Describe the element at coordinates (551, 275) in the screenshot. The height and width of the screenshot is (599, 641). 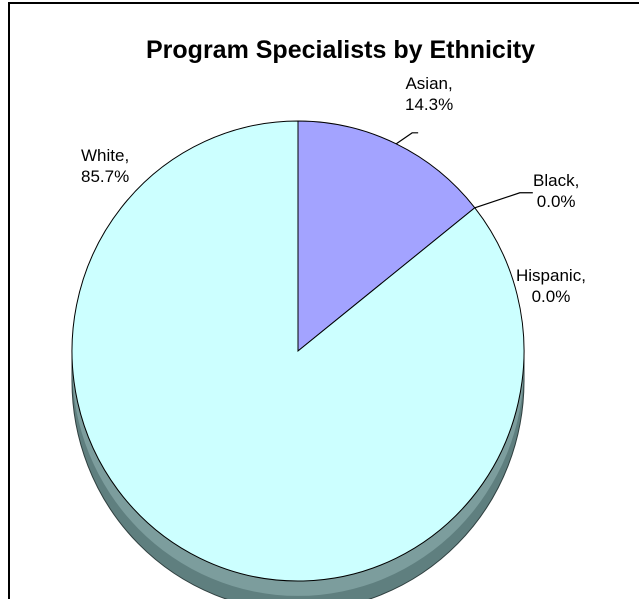
I see `slice-label-hispanic-name: Hispanic,` at that location.